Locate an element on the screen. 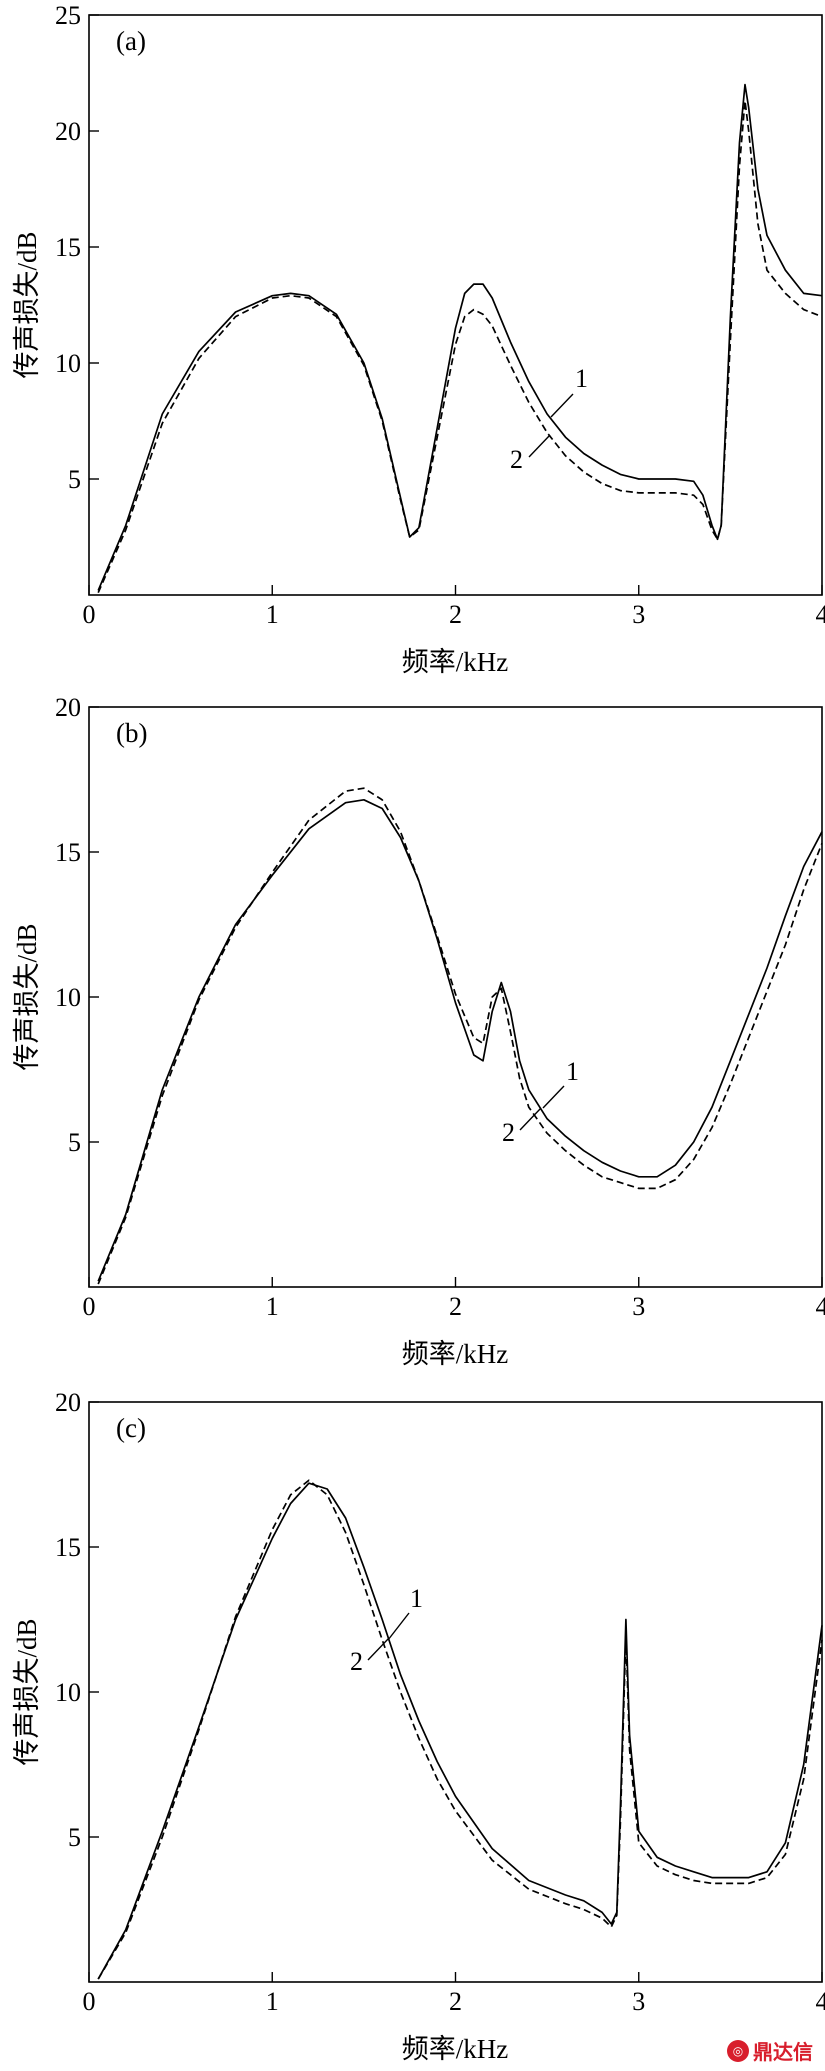 Image resolution: width=825 pixels, height=2071 pixels. y-tick-label: 25 is located at coordinates (68, 15).